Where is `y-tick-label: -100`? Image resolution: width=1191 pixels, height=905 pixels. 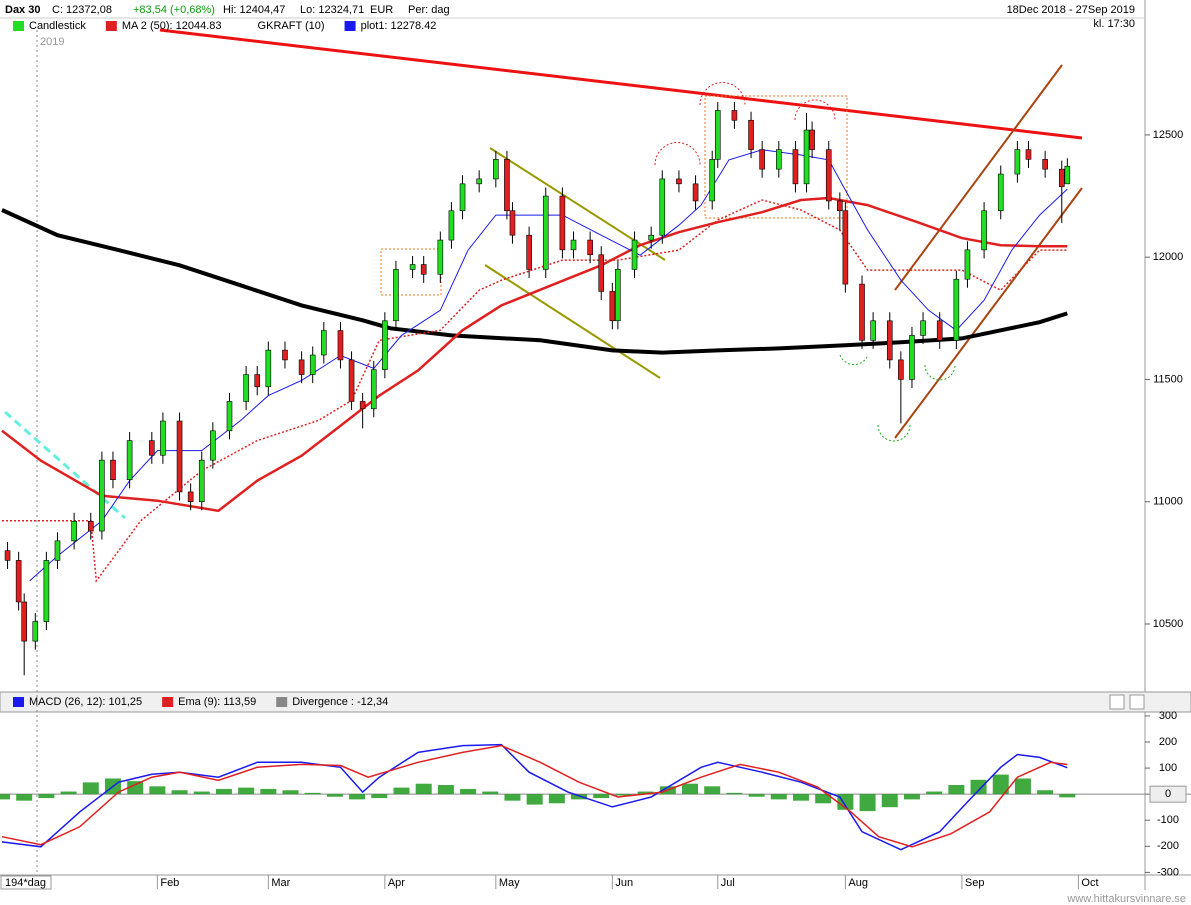
y-tick-label: -100 is located at coordinates (1168, 820).